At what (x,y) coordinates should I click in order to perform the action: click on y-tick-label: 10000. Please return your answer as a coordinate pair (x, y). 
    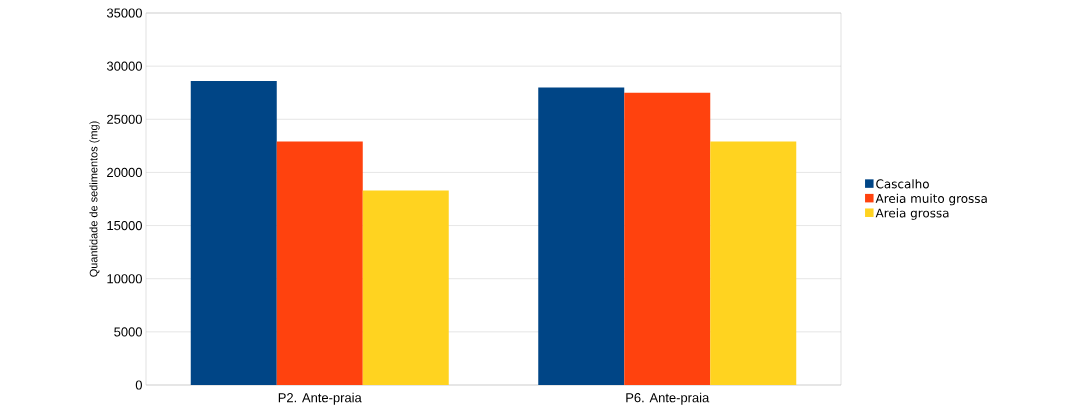
    Looking at the image, I should click on (124, 279).